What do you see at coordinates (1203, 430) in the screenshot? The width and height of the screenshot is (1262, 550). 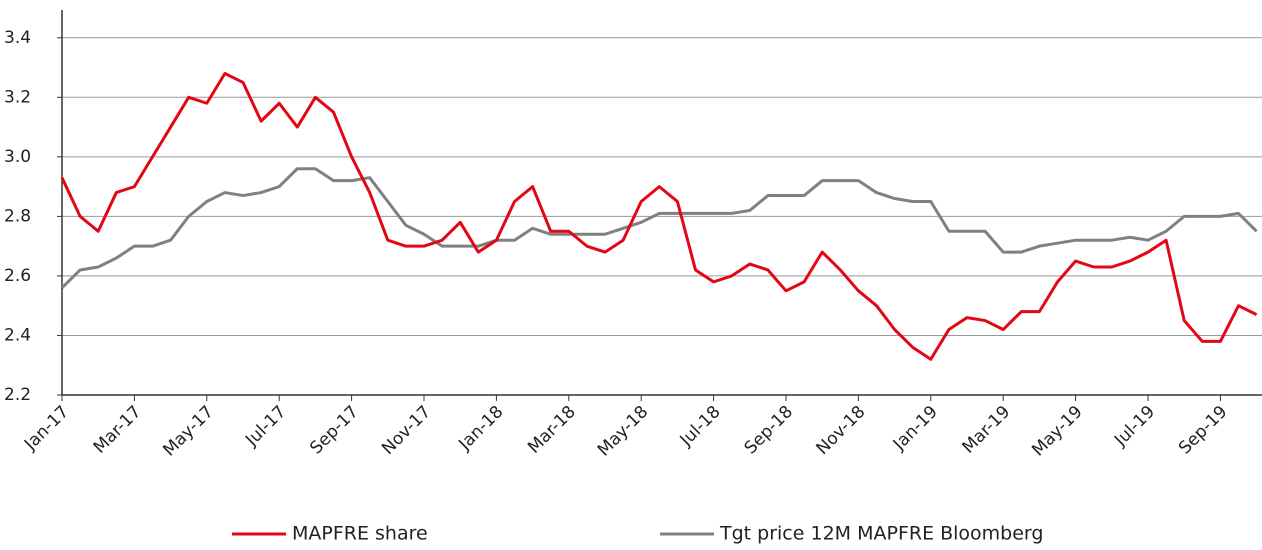 I see `x-tick-label: Sep-19` at bounding box center [1203, 430].